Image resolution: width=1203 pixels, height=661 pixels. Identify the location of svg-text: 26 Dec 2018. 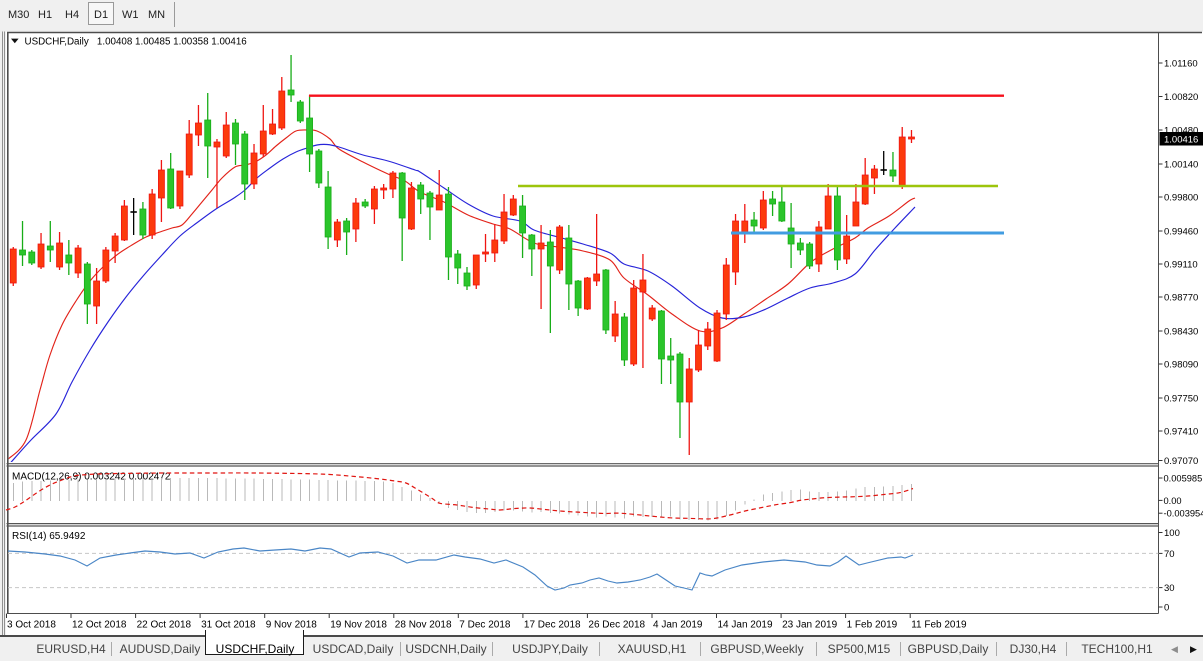
(616, 625).